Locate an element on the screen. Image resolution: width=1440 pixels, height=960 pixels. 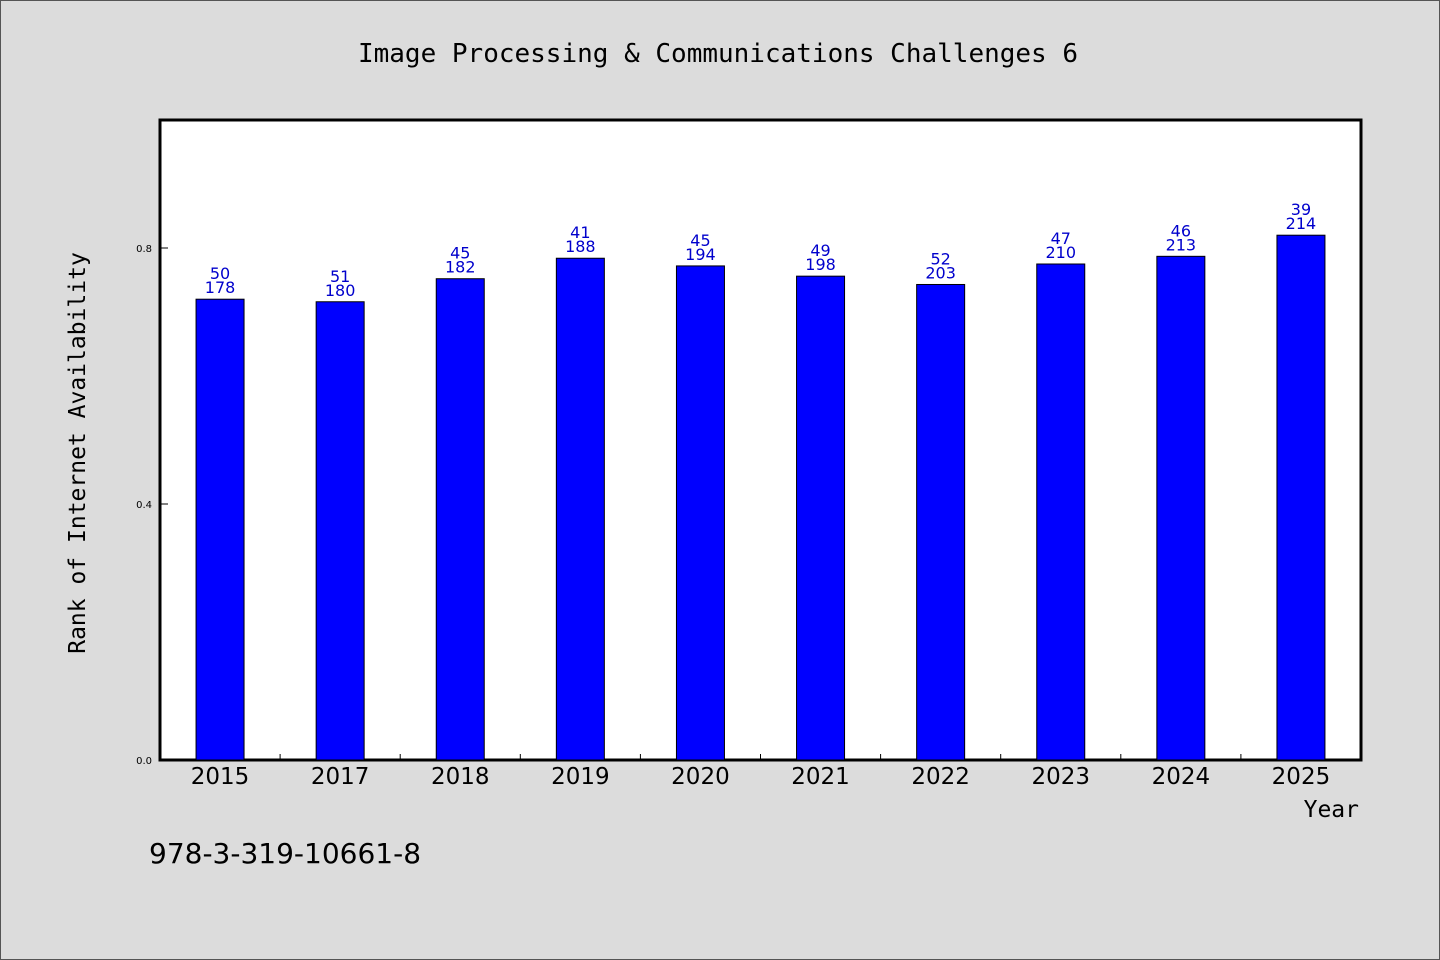
y-axis-ticks: 0.0 0.4 0.8 is located at coordinates (152, 505).